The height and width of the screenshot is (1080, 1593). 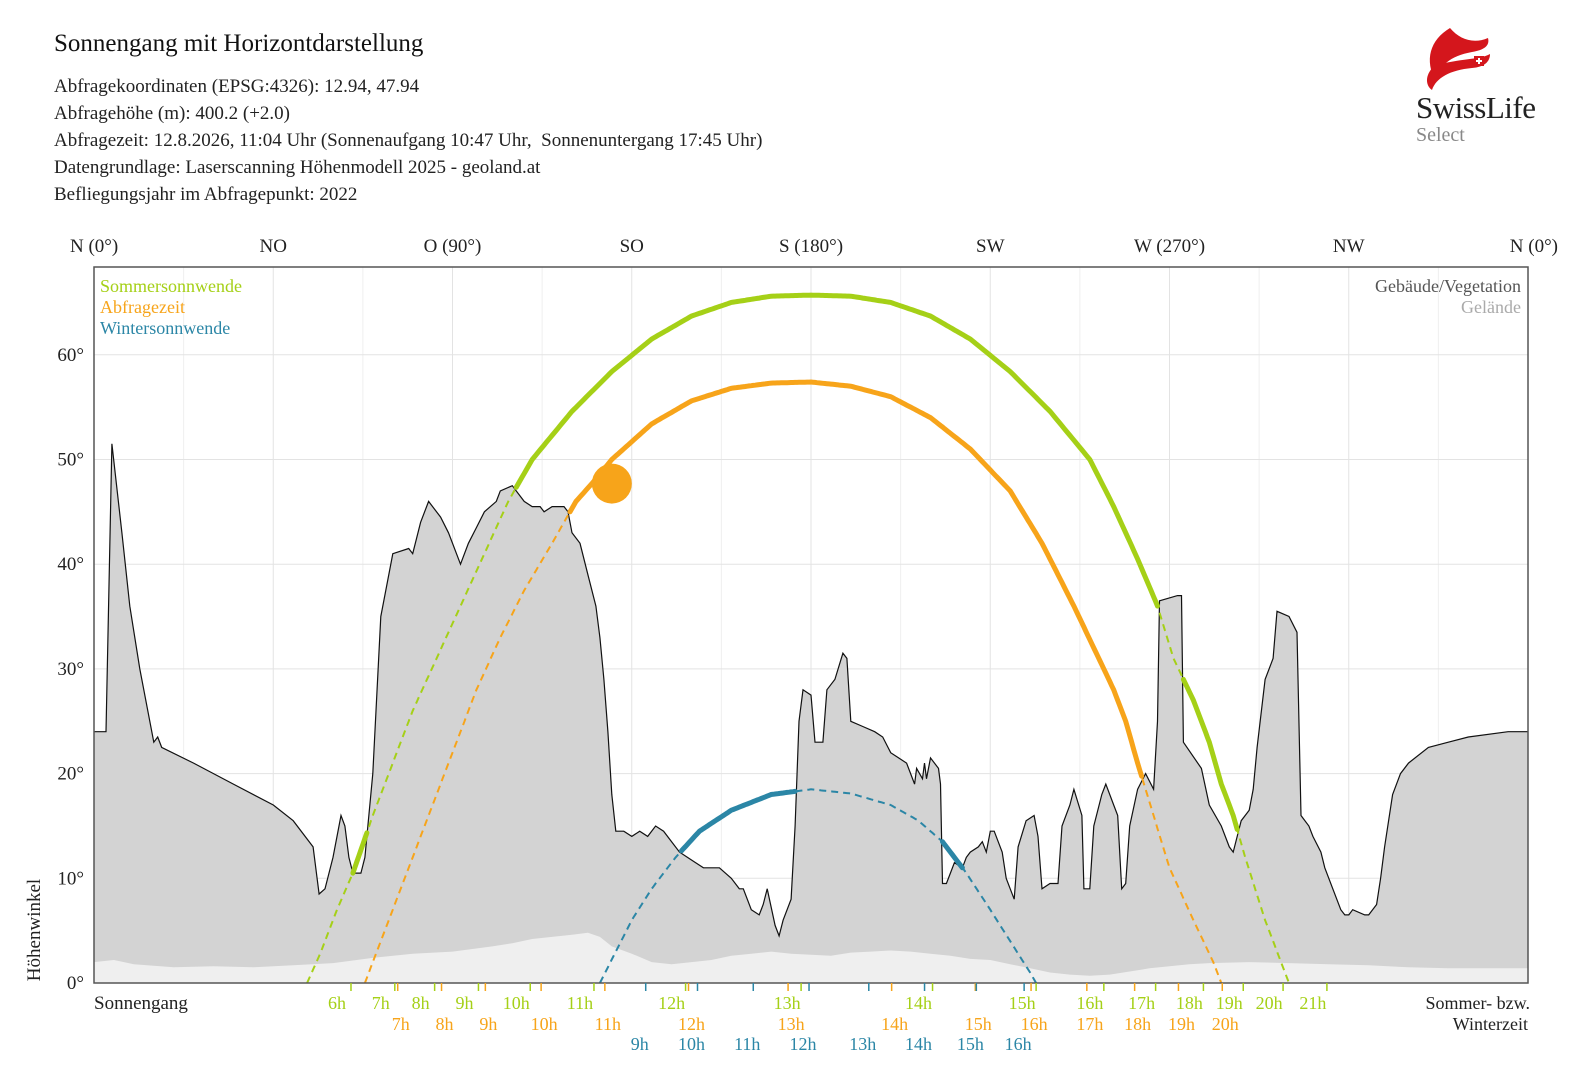 What do you see at coordinates (337, 1003) in the screenshot?
I see `hour-label: 6h` at bounding box center [337, 1003].